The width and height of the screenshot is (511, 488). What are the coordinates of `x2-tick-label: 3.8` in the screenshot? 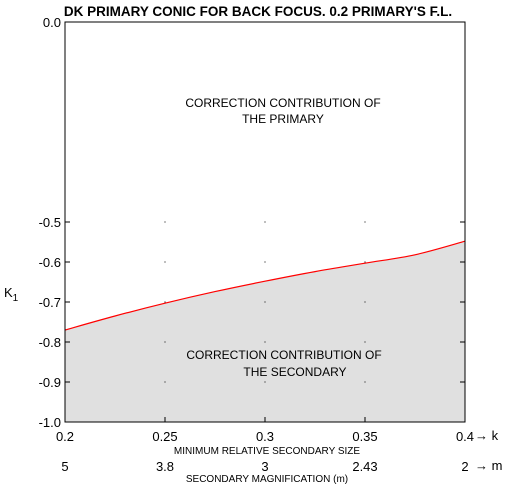 It's located at (165, 466).